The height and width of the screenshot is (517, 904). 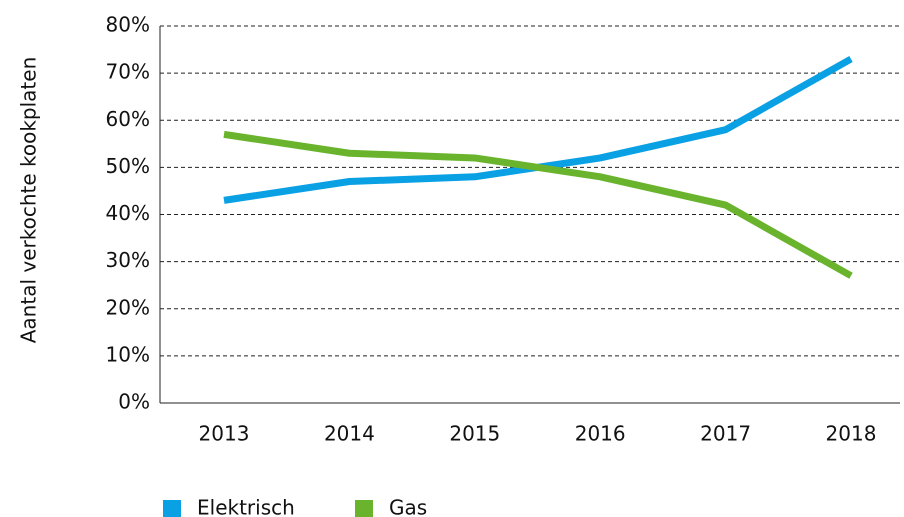 I want to click on y-tick-label: 40%, so click(x=128, y=213).